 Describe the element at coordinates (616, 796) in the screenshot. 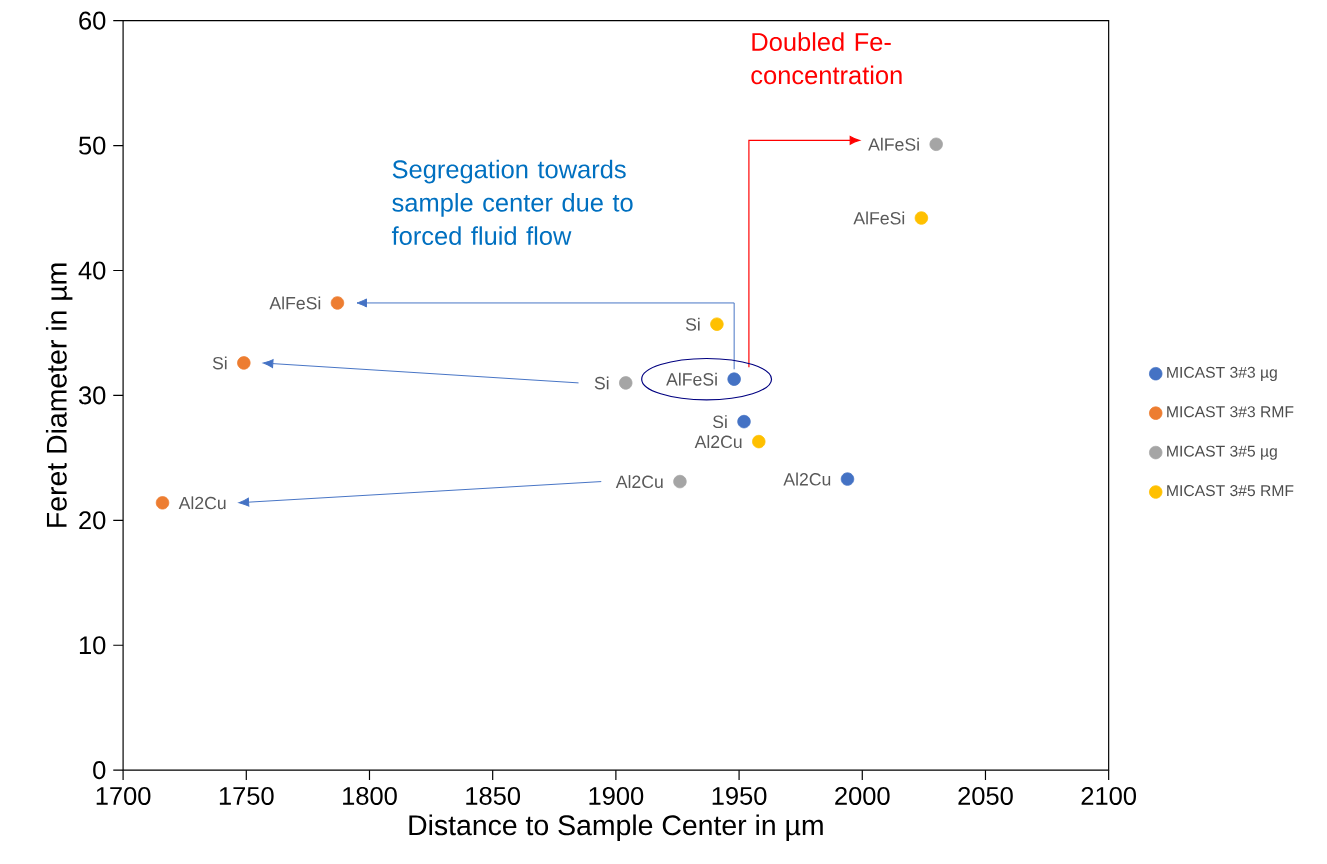

I see `x-tick-label: 1900` at that location.